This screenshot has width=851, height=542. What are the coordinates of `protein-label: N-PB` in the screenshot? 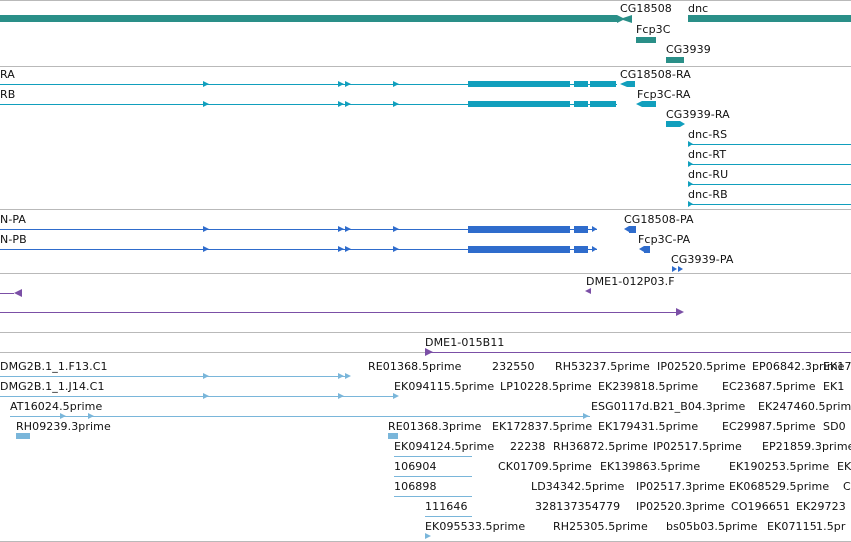 It's located at (13, 239).